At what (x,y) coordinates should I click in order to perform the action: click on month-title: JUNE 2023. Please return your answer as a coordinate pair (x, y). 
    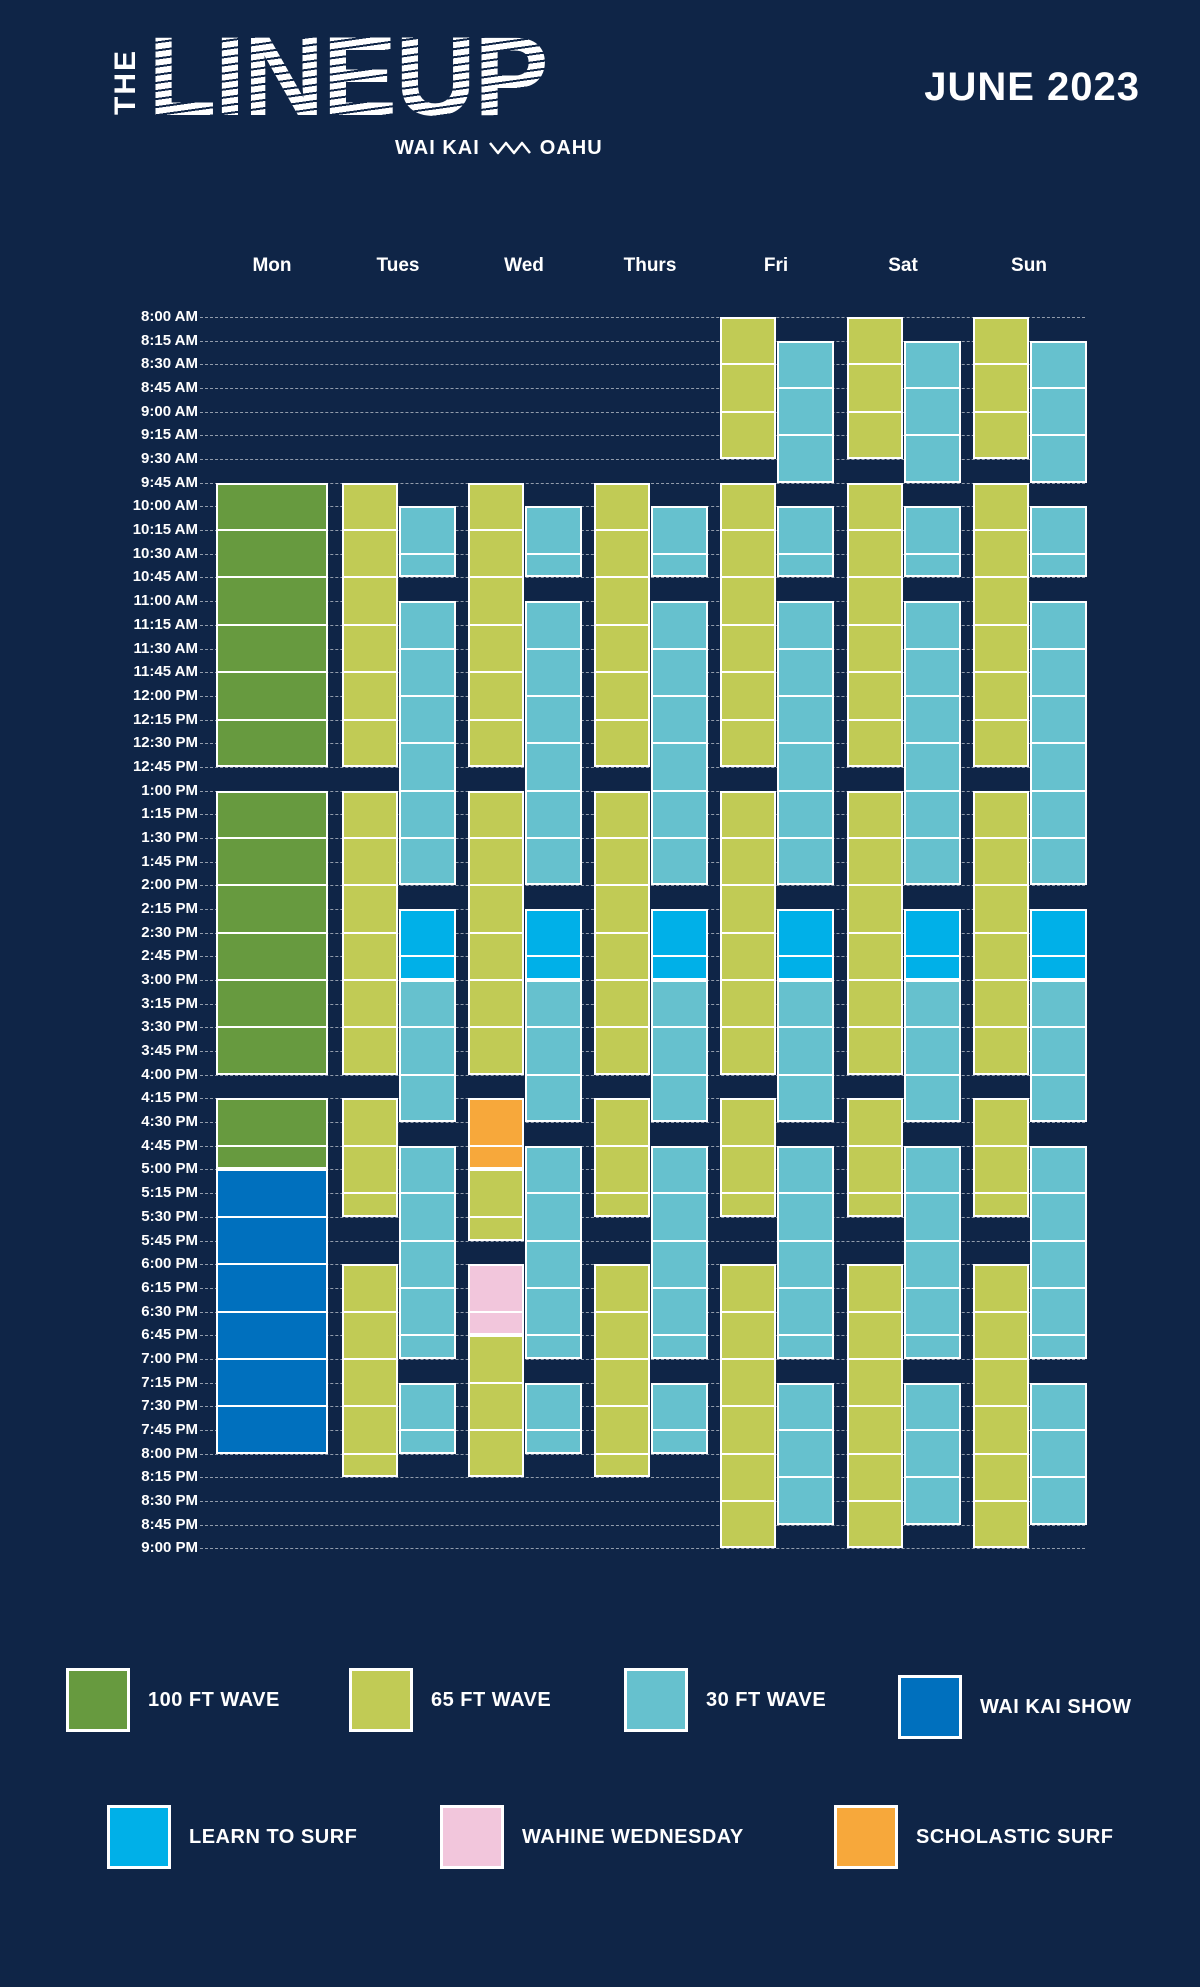
    Looking at the image, I should click on (1032, 87).